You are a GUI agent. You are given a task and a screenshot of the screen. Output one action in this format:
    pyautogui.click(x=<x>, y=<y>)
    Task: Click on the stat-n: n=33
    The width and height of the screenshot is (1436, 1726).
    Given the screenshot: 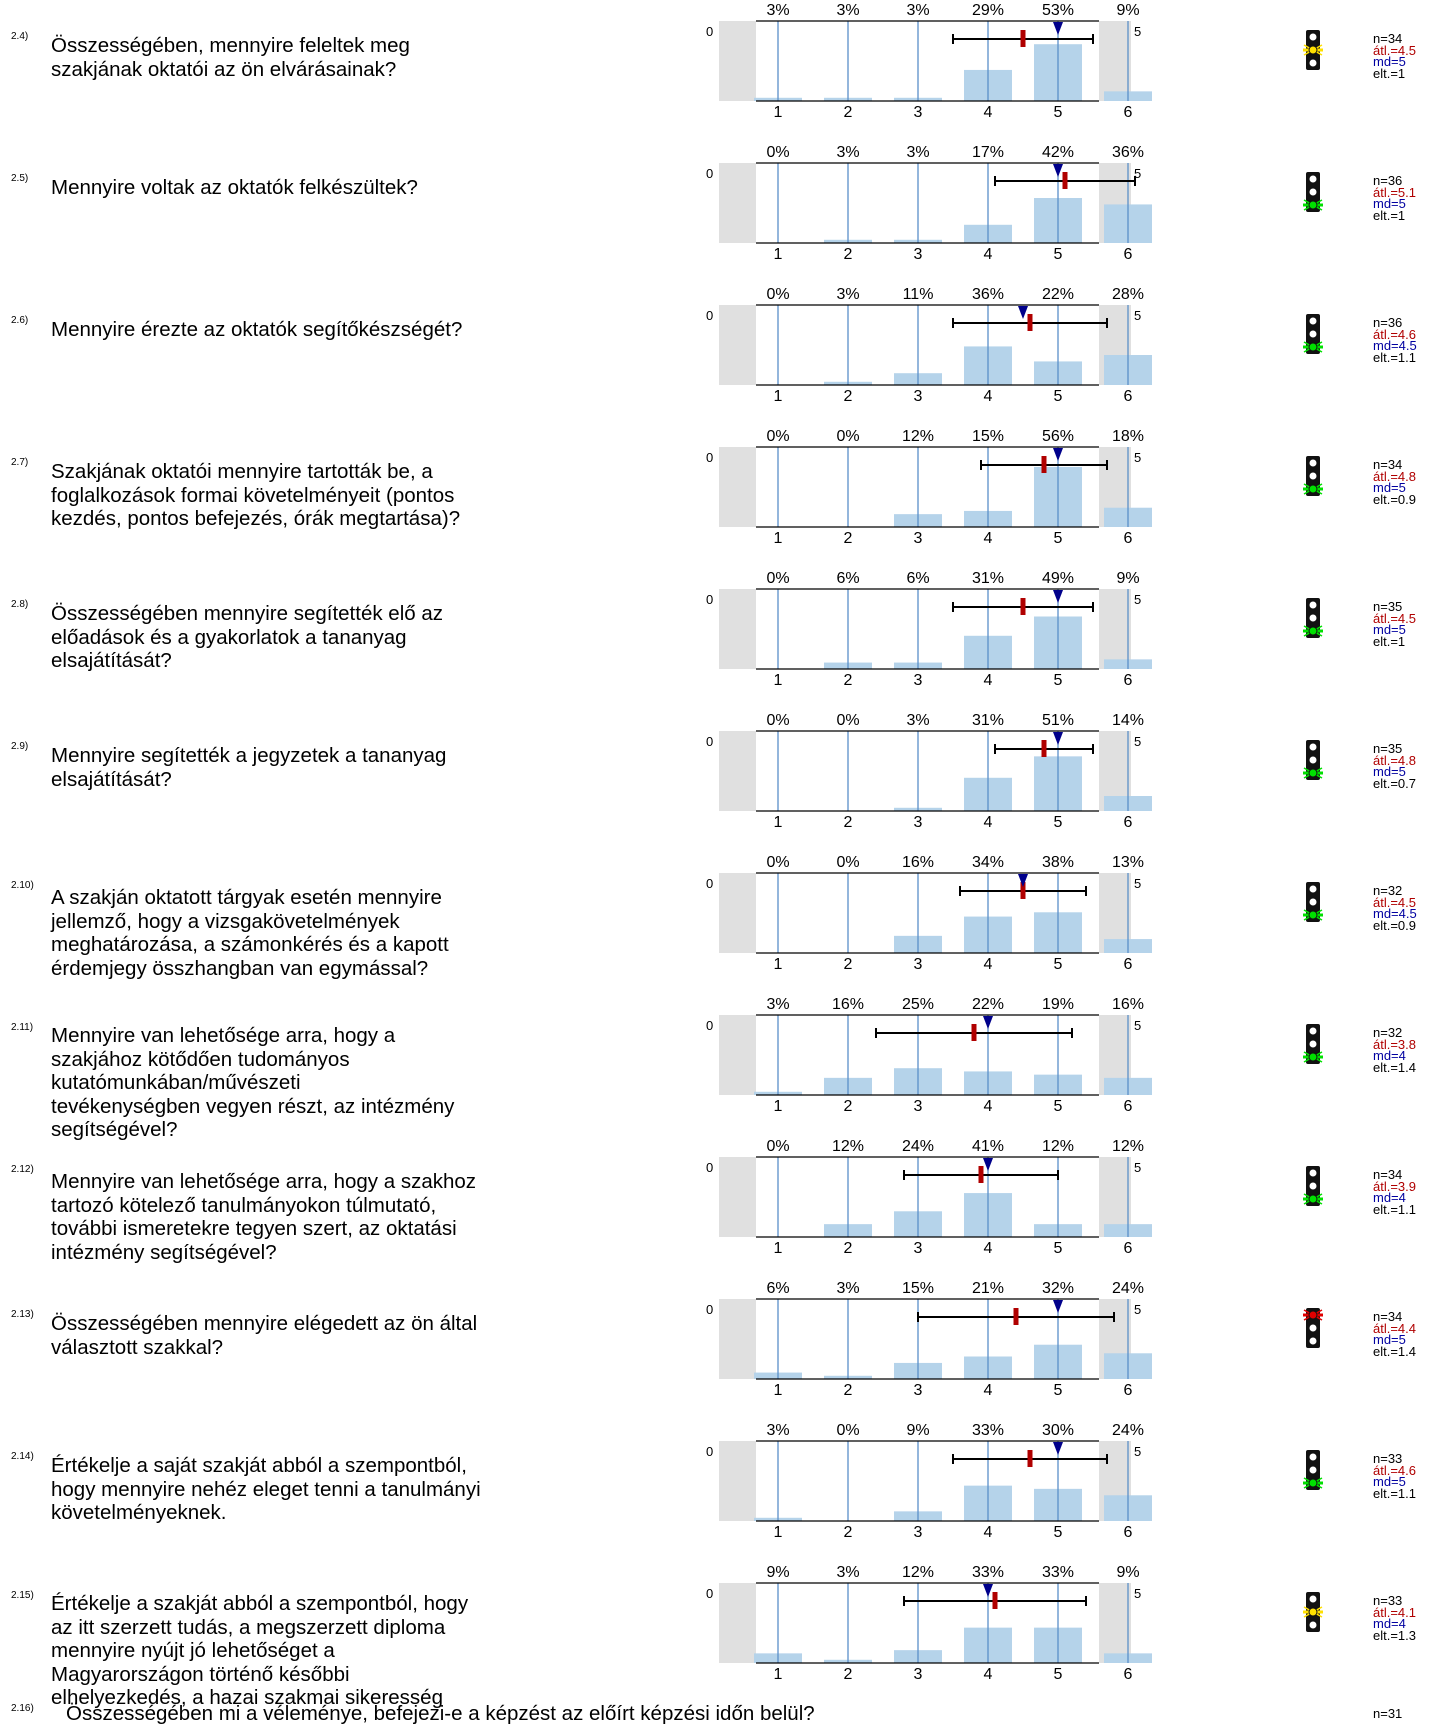 What is the action you would take?
    pyautogui.click(x=1388, y=1458)
    